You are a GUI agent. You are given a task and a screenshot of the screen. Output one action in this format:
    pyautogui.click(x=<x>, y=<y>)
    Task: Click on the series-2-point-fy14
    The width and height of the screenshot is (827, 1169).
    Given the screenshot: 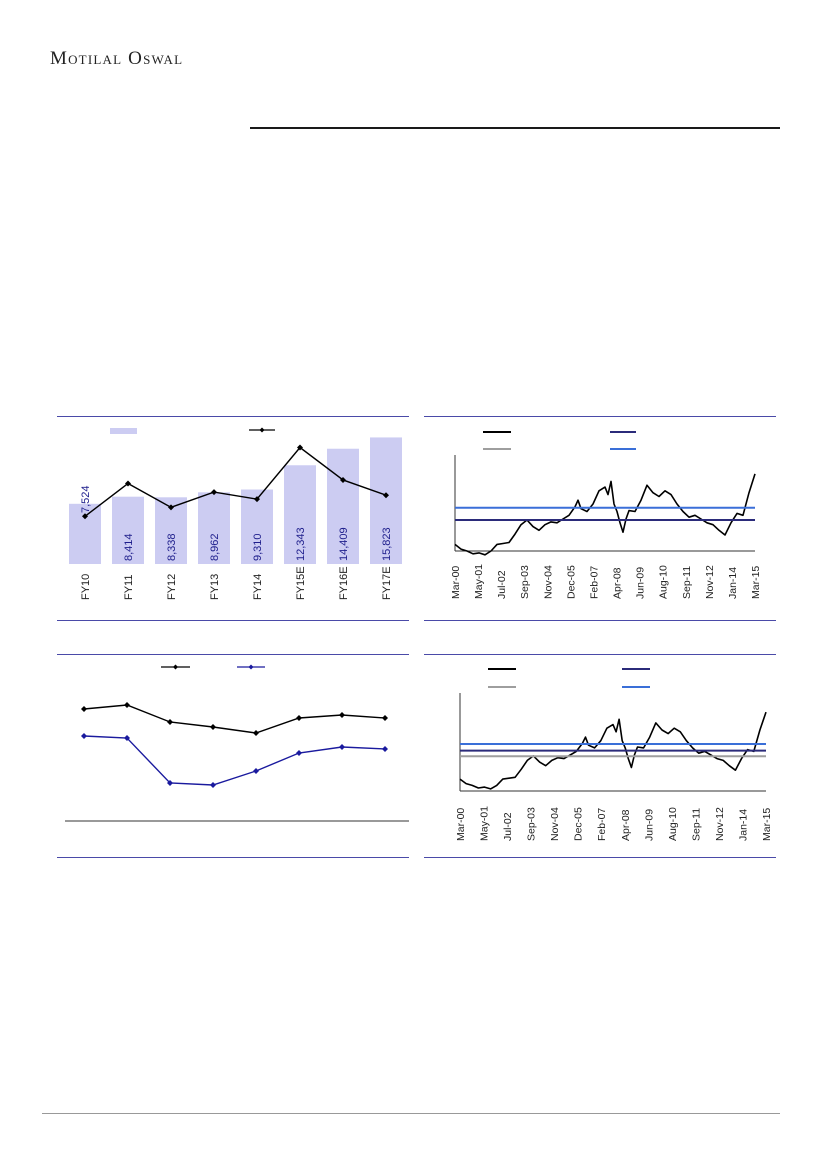 What is the action you would take?
    pyautogui.click(x=256, y=771)
    